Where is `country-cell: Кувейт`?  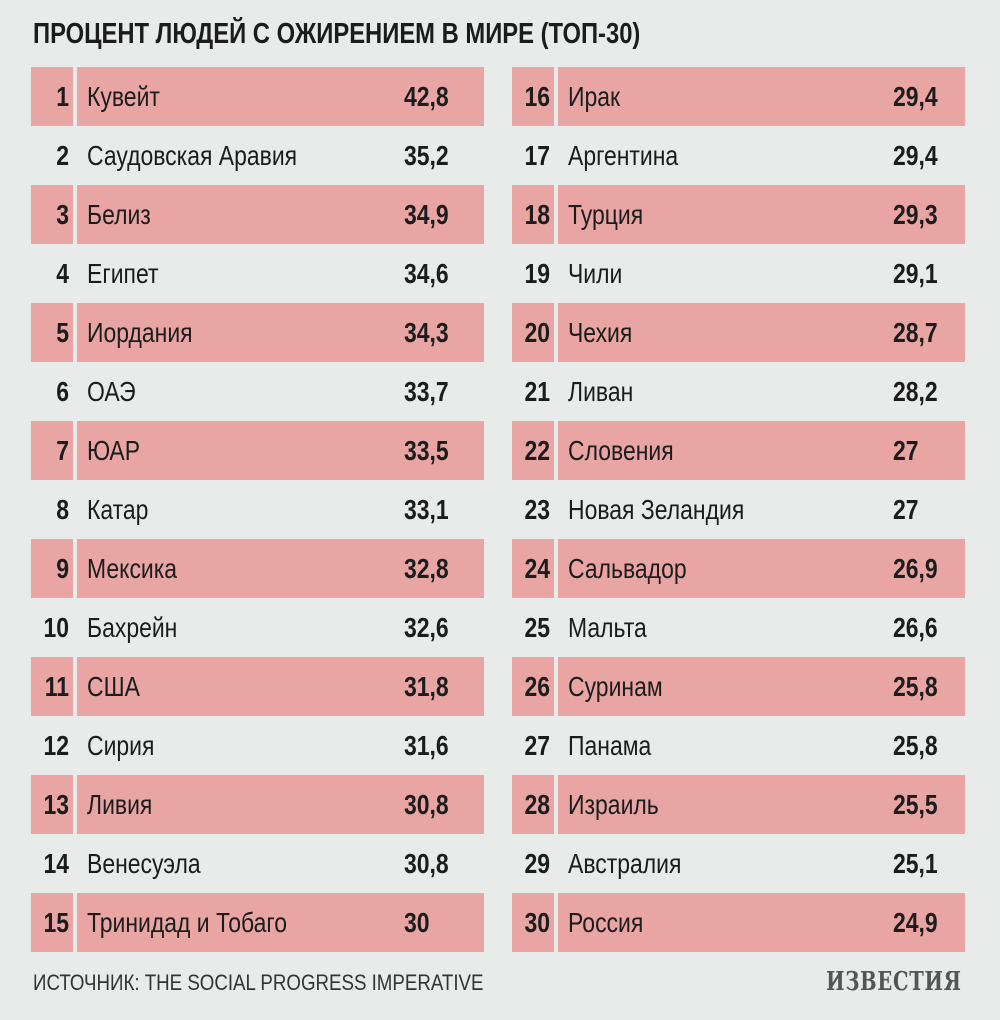
country-cell: Кувейт is located at coordinates (123, 96).